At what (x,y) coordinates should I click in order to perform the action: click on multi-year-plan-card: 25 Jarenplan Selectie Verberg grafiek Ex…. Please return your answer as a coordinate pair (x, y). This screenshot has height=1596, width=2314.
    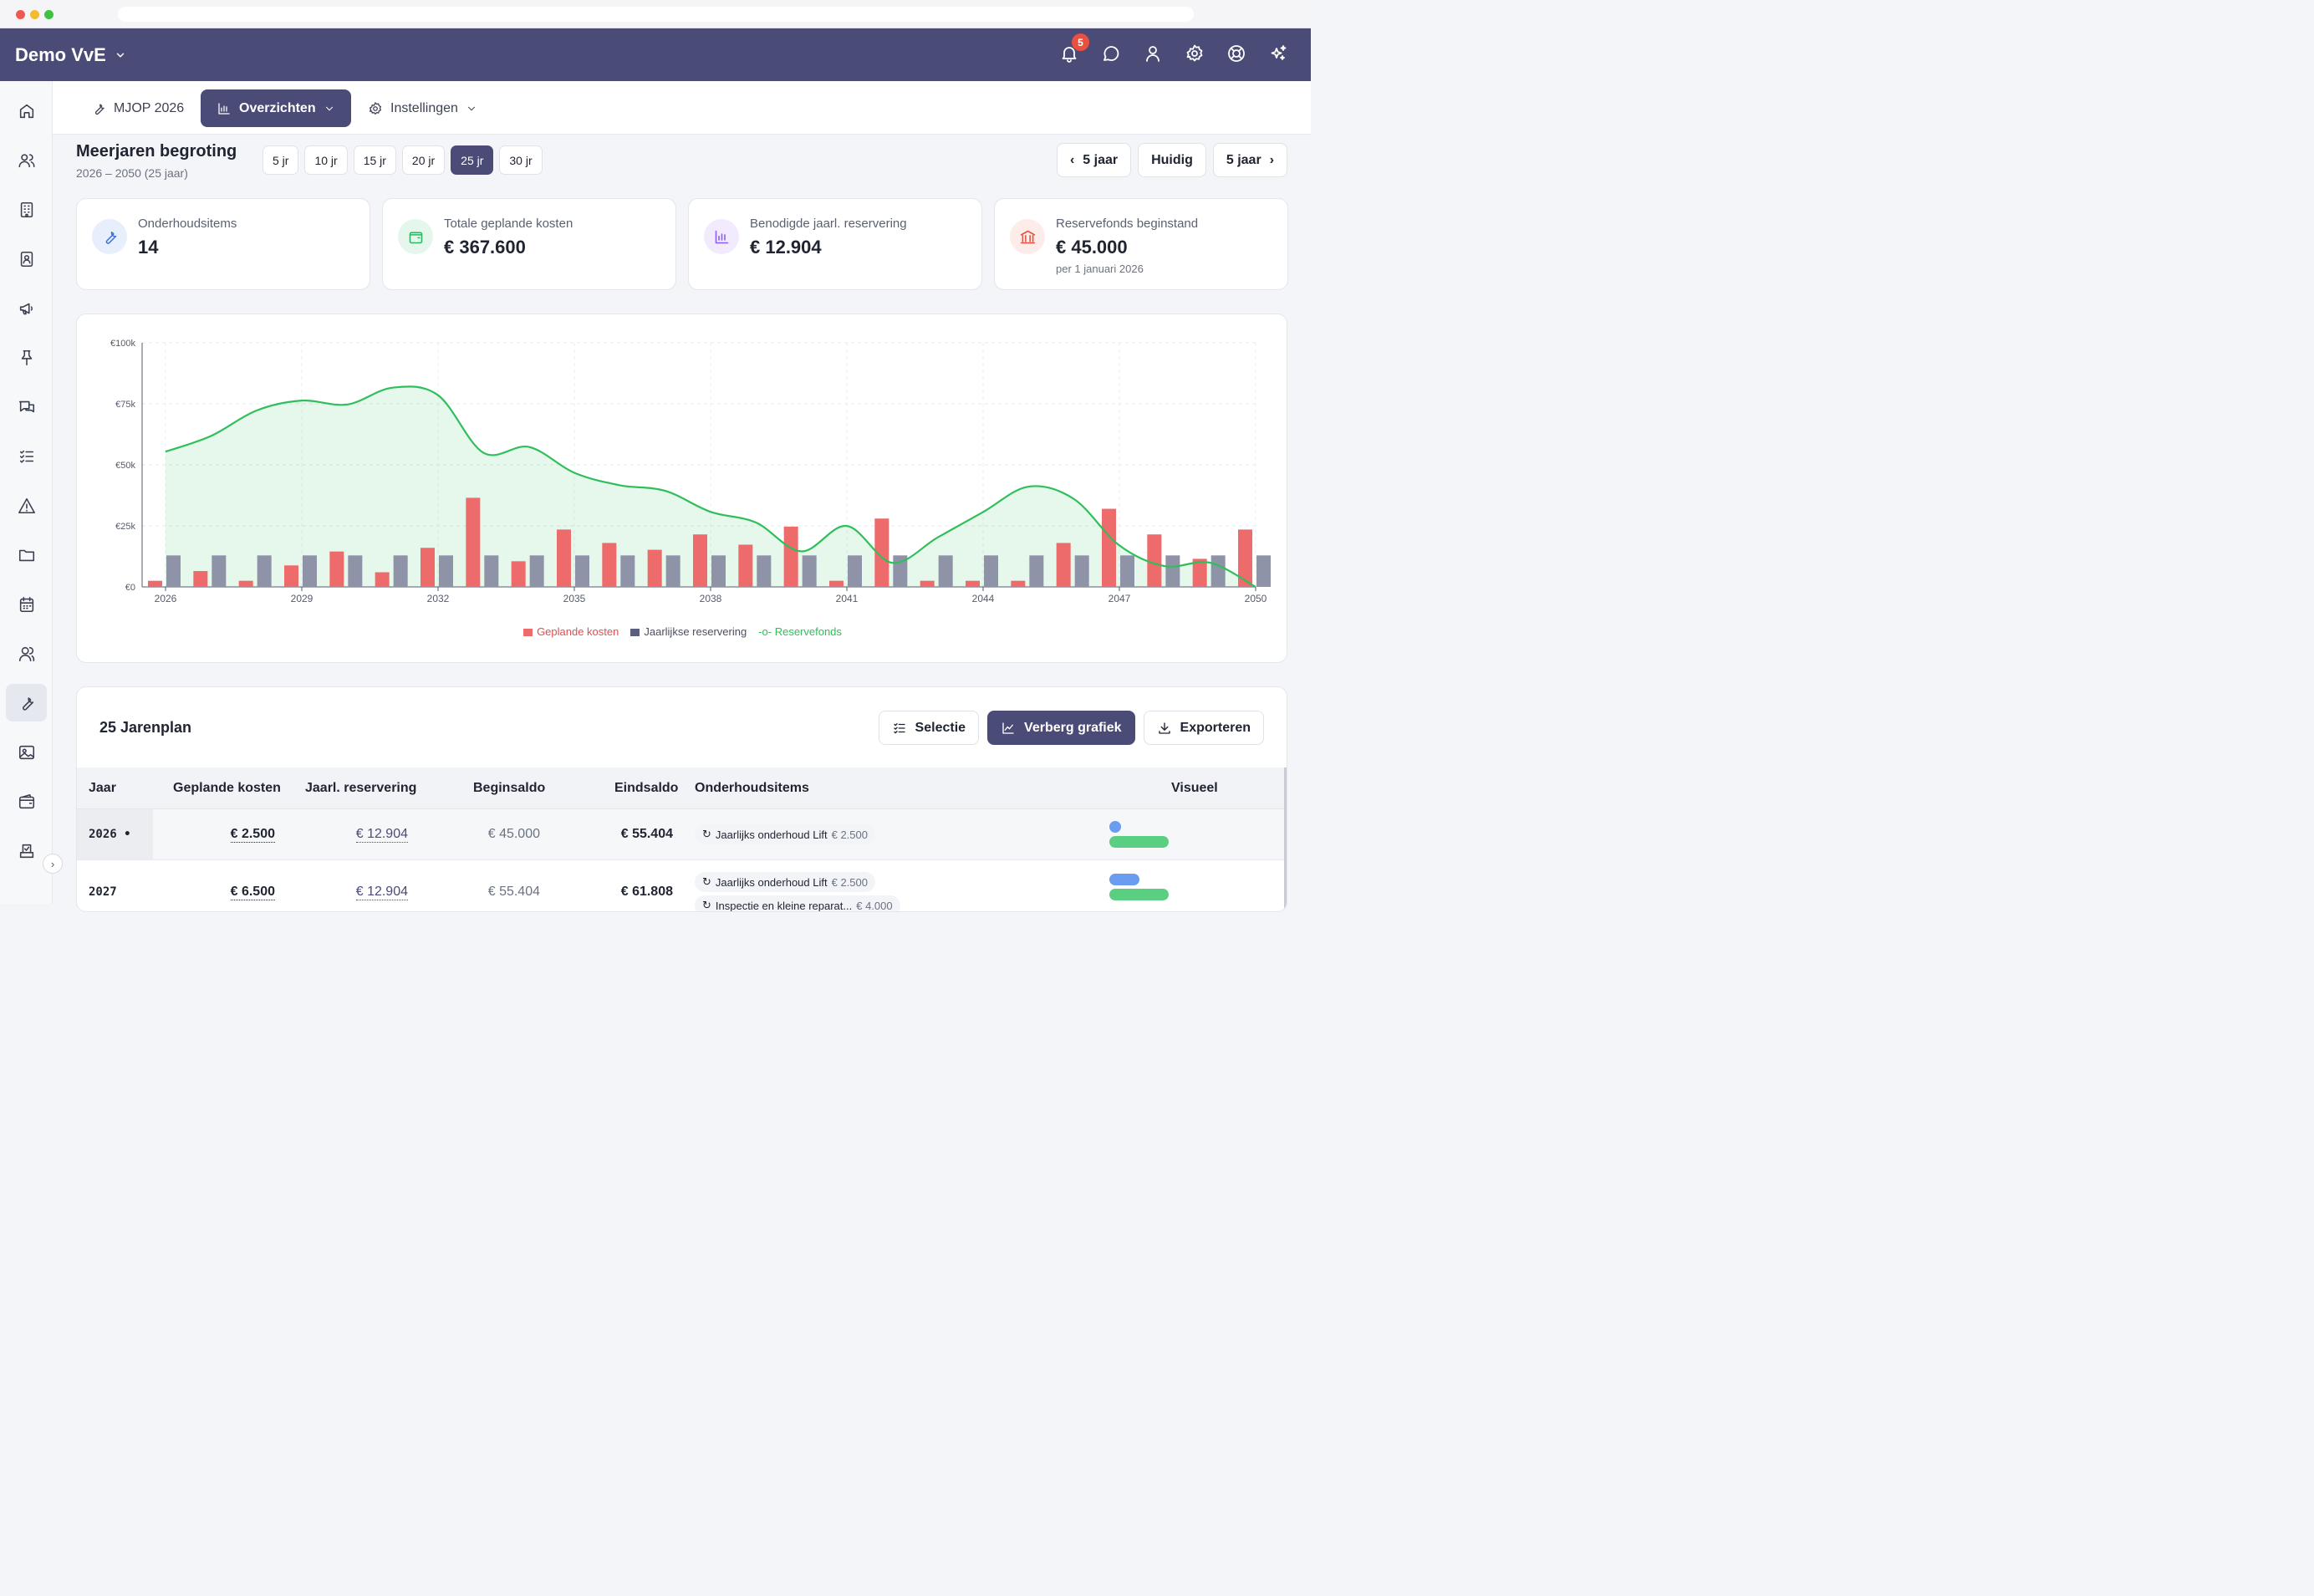
    Looking at the image, I should click on (682, 799).